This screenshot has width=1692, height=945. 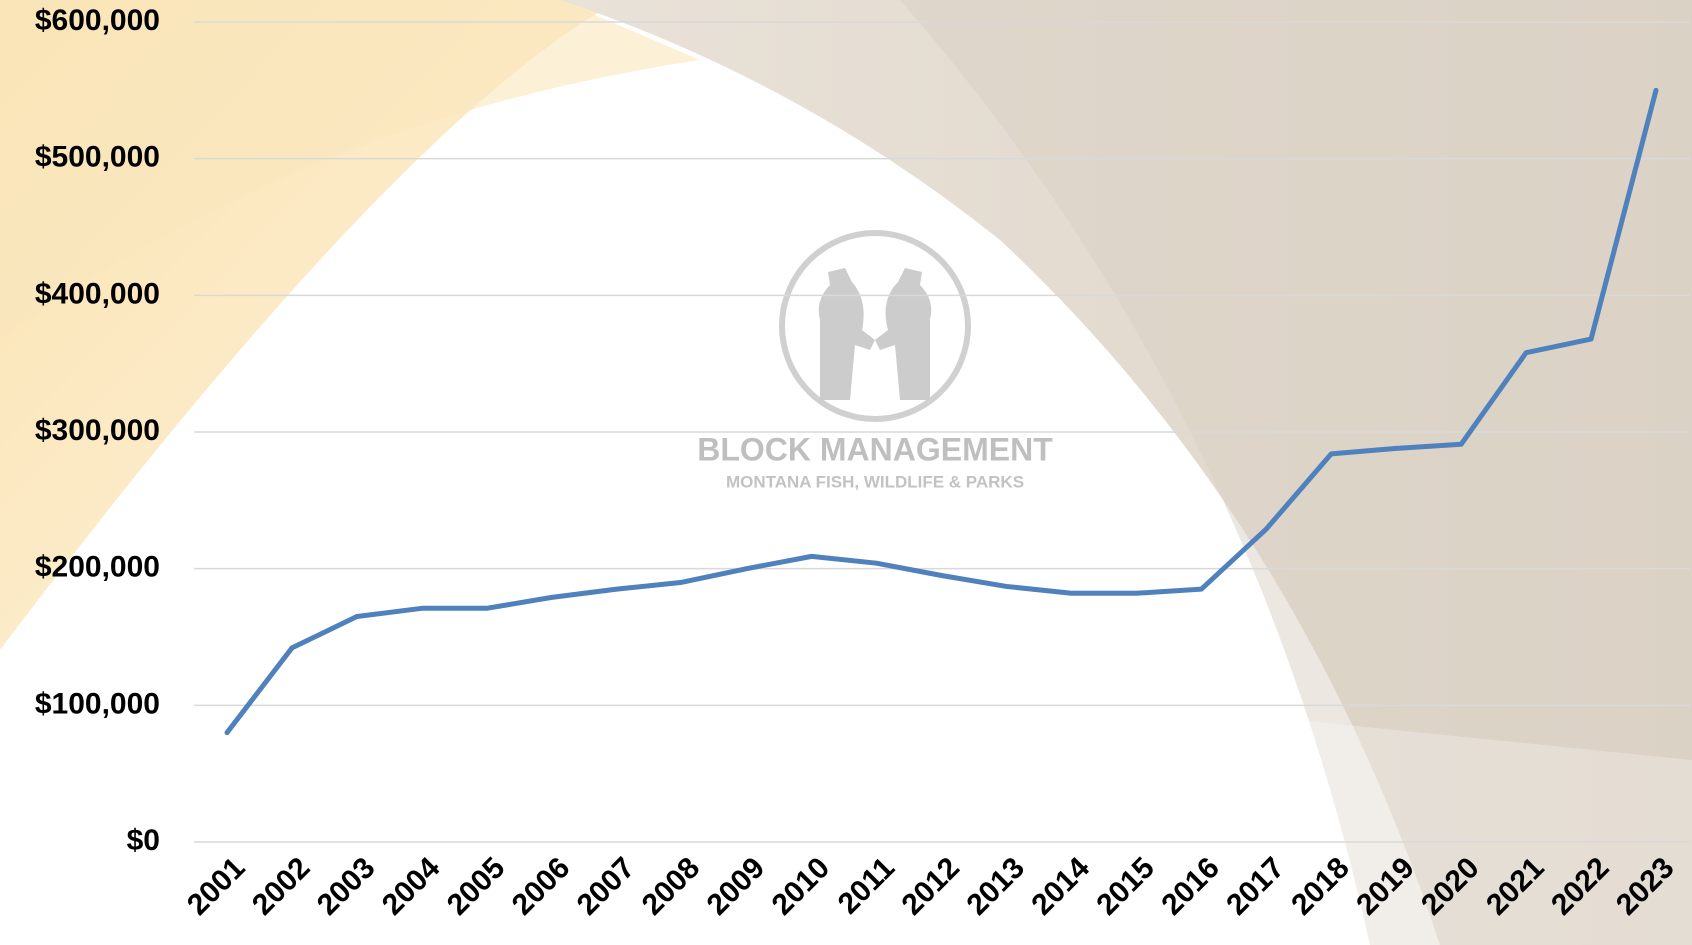 What do you see at coordinates (97, 157) in the screenshot?
I see `y-tick-label: $500,000` at bounding box center [97, 157].